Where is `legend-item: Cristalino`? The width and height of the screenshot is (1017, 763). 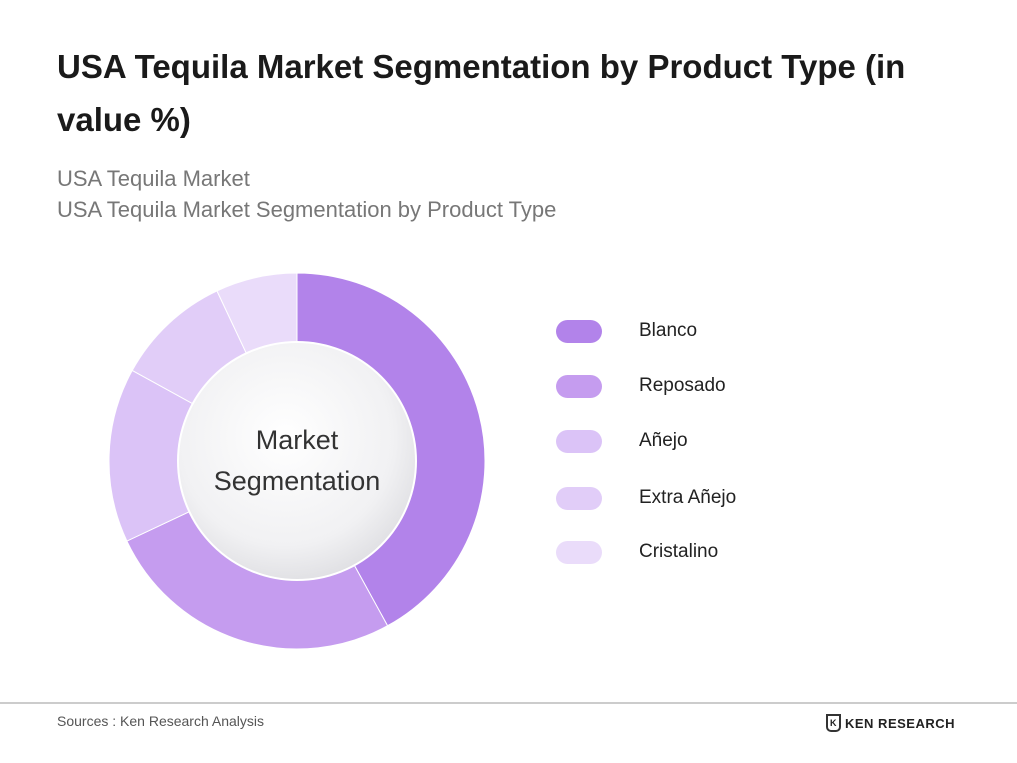 legend-item: Cristalino is located at coordinates (637, 552).